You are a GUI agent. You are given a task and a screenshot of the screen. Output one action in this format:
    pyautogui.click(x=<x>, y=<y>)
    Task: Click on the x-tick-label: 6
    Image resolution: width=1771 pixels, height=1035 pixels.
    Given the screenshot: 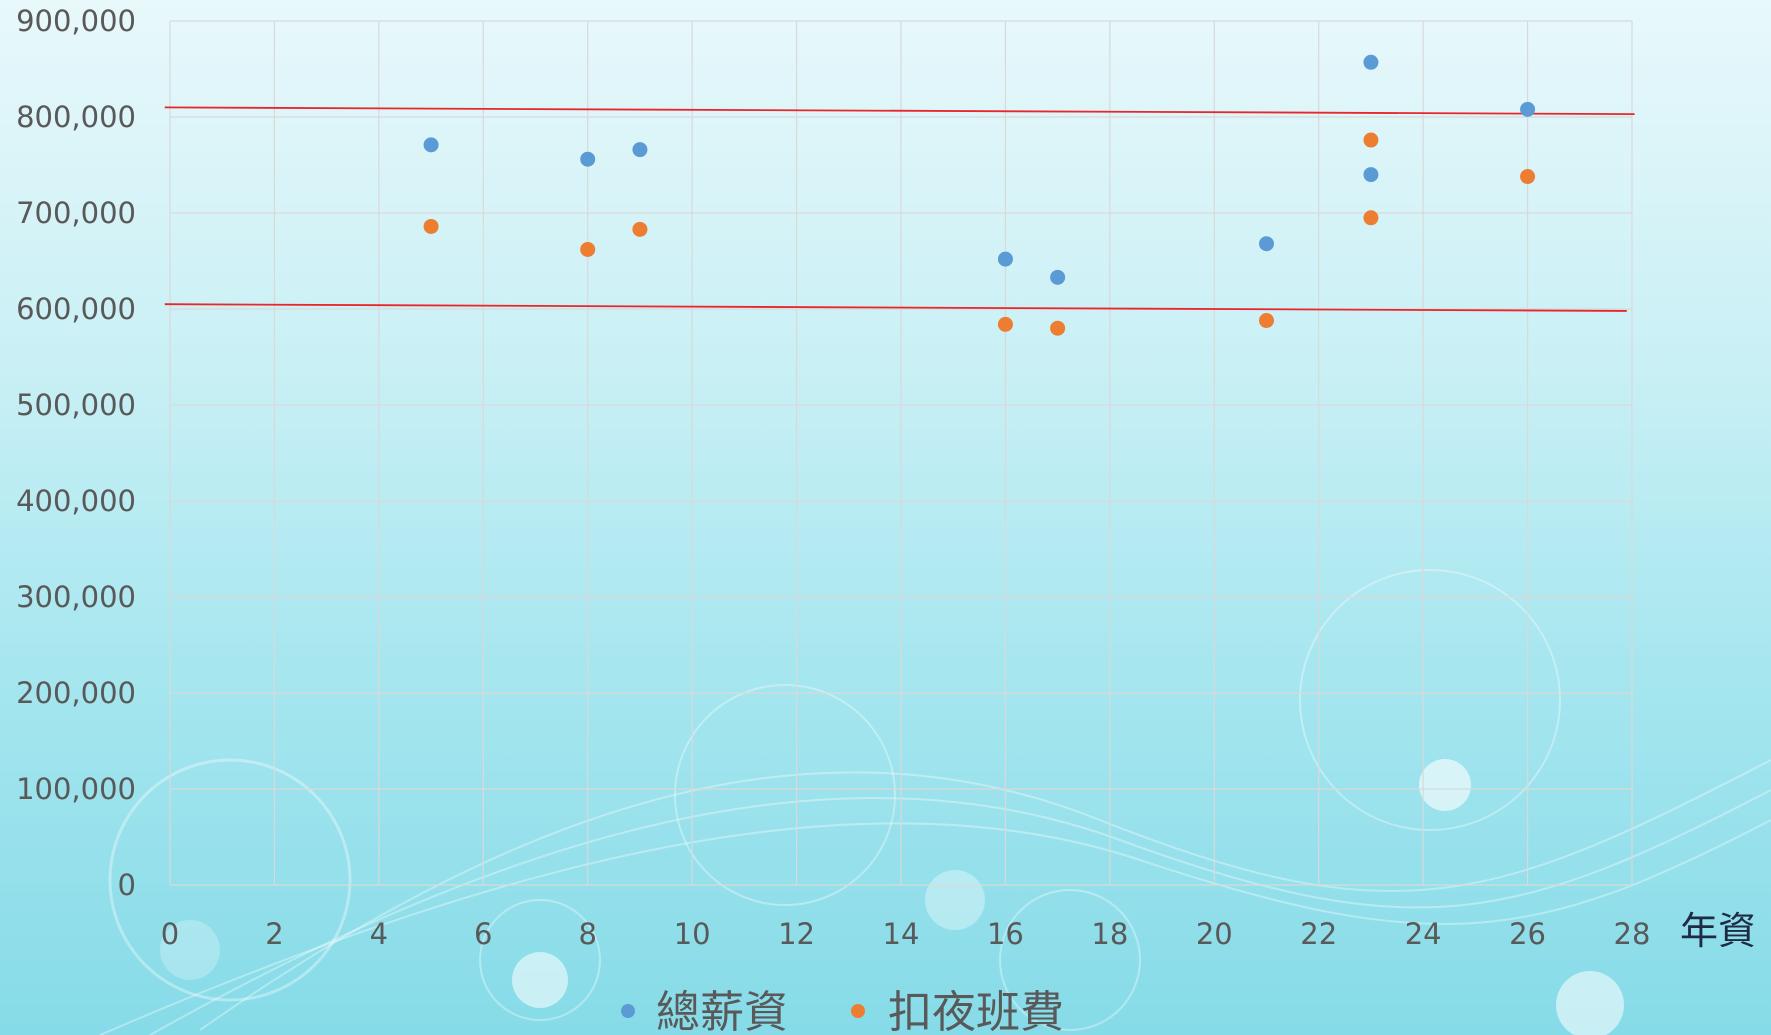 What is the action you would take?
    pyautogui.click(x=483, y=934)
    